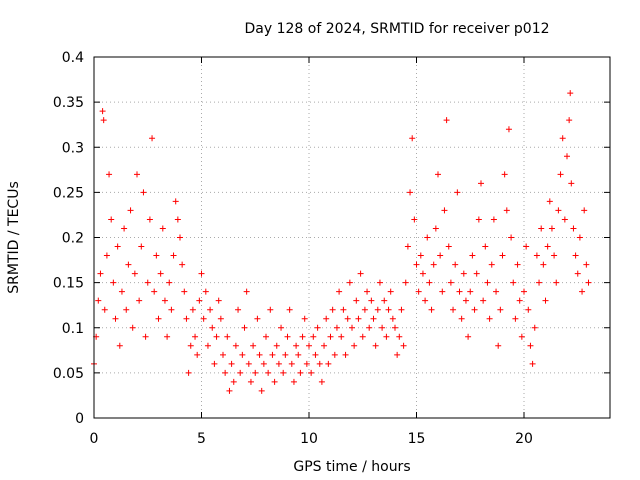  Describe the element at coordinates (94, 439) in the screenshot. I see `x-tick-label: 0` at that location.